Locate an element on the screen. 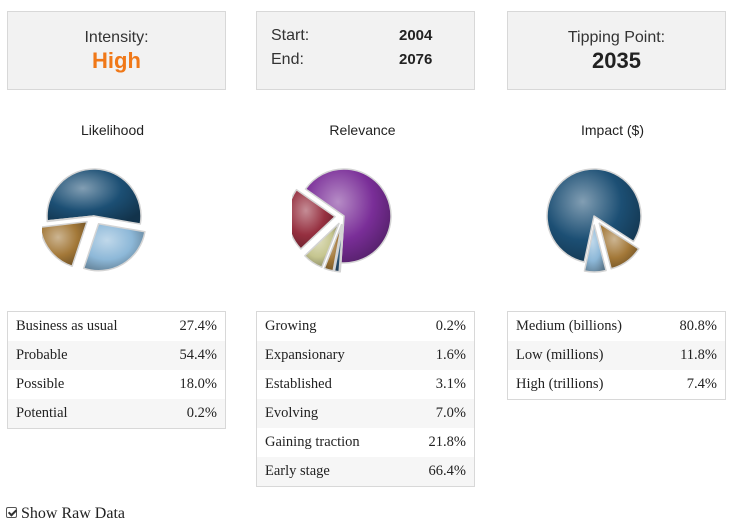 The width and height of the screenshot is (743, 530). pie-slice-potential is located at coordinates (70, 219).